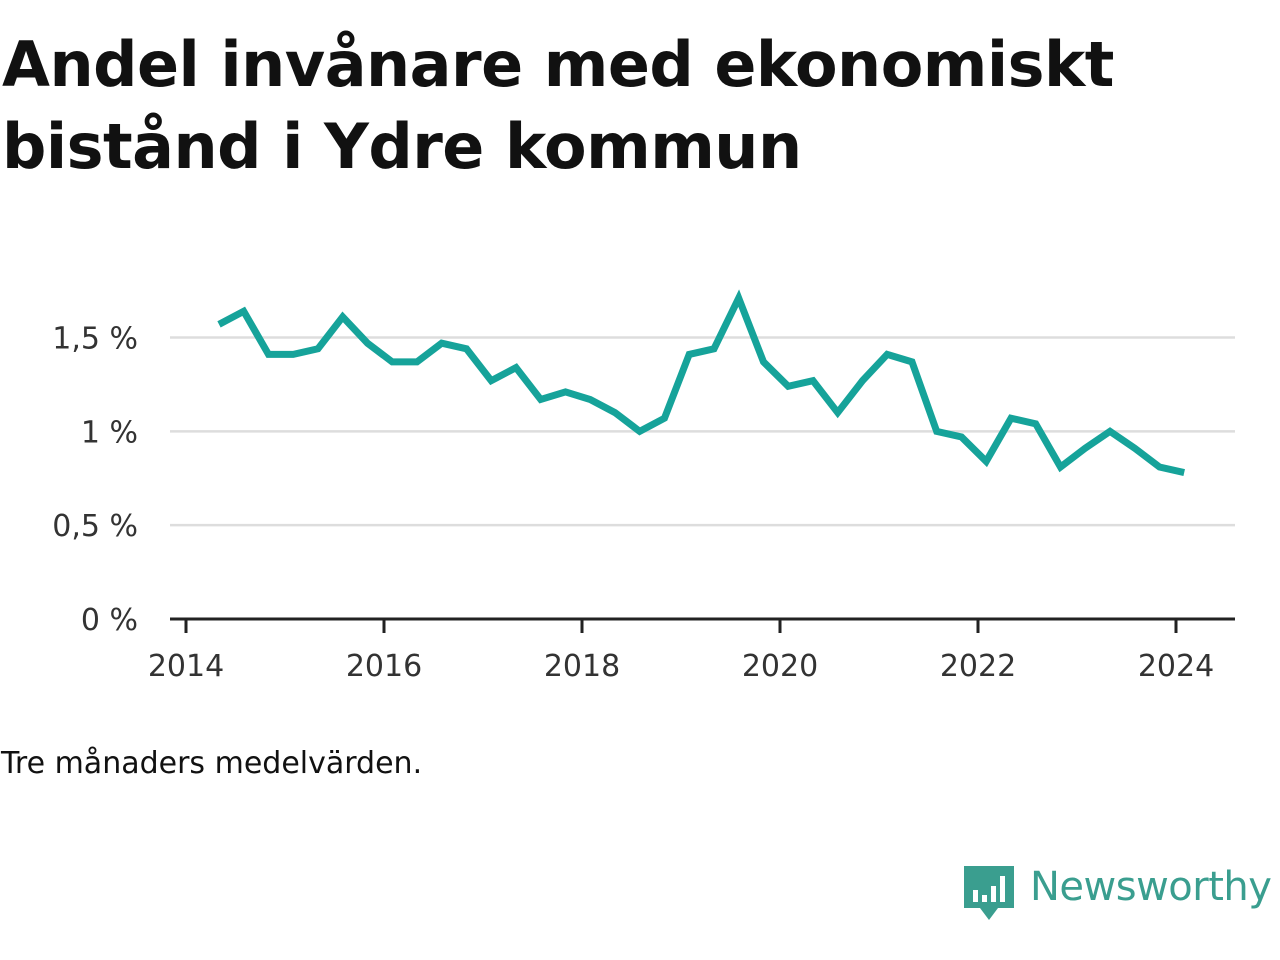 The width and height of the screenshot is (1280, 960). What do you see at coordinates (582, 666) in the screenshot?
I see `x-tick-label: 2018` at bounding box center [582, 666].